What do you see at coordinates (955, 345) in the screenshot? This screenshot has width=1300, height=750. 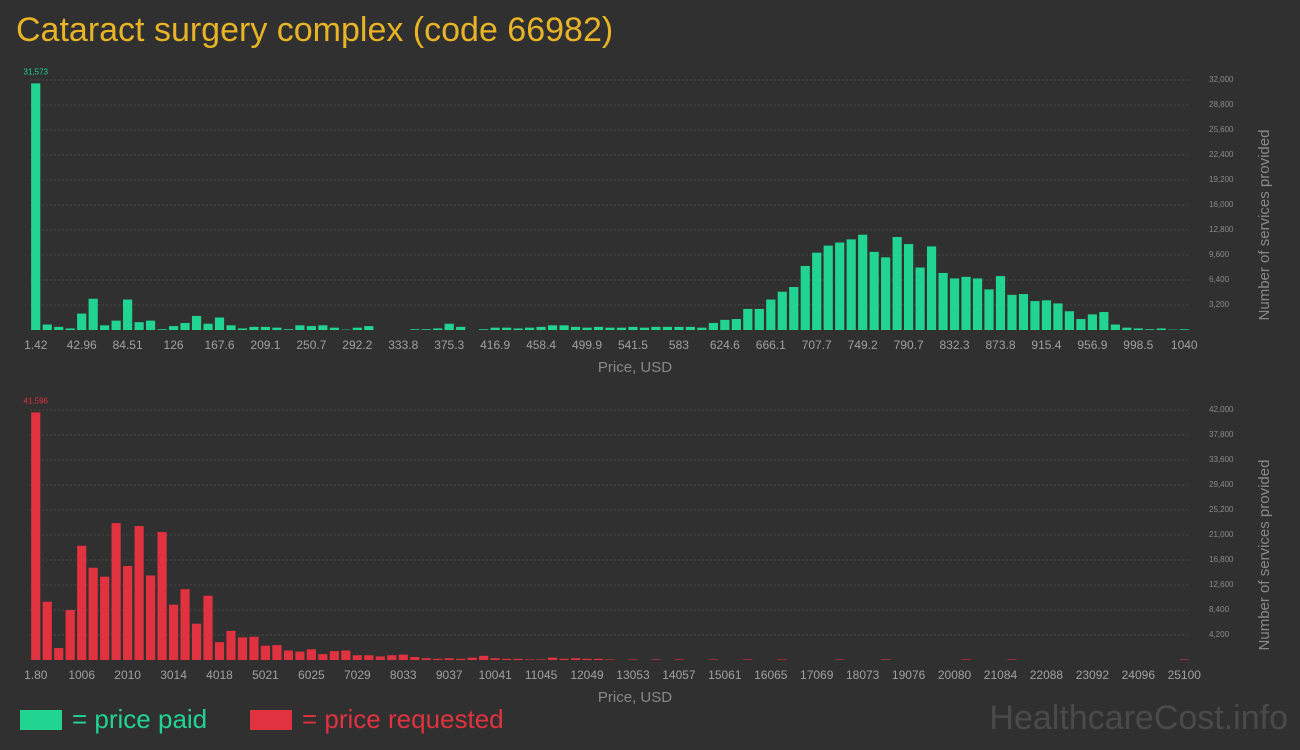 I see `x-tick-label: 832.3` at bounding box center [955, 345].